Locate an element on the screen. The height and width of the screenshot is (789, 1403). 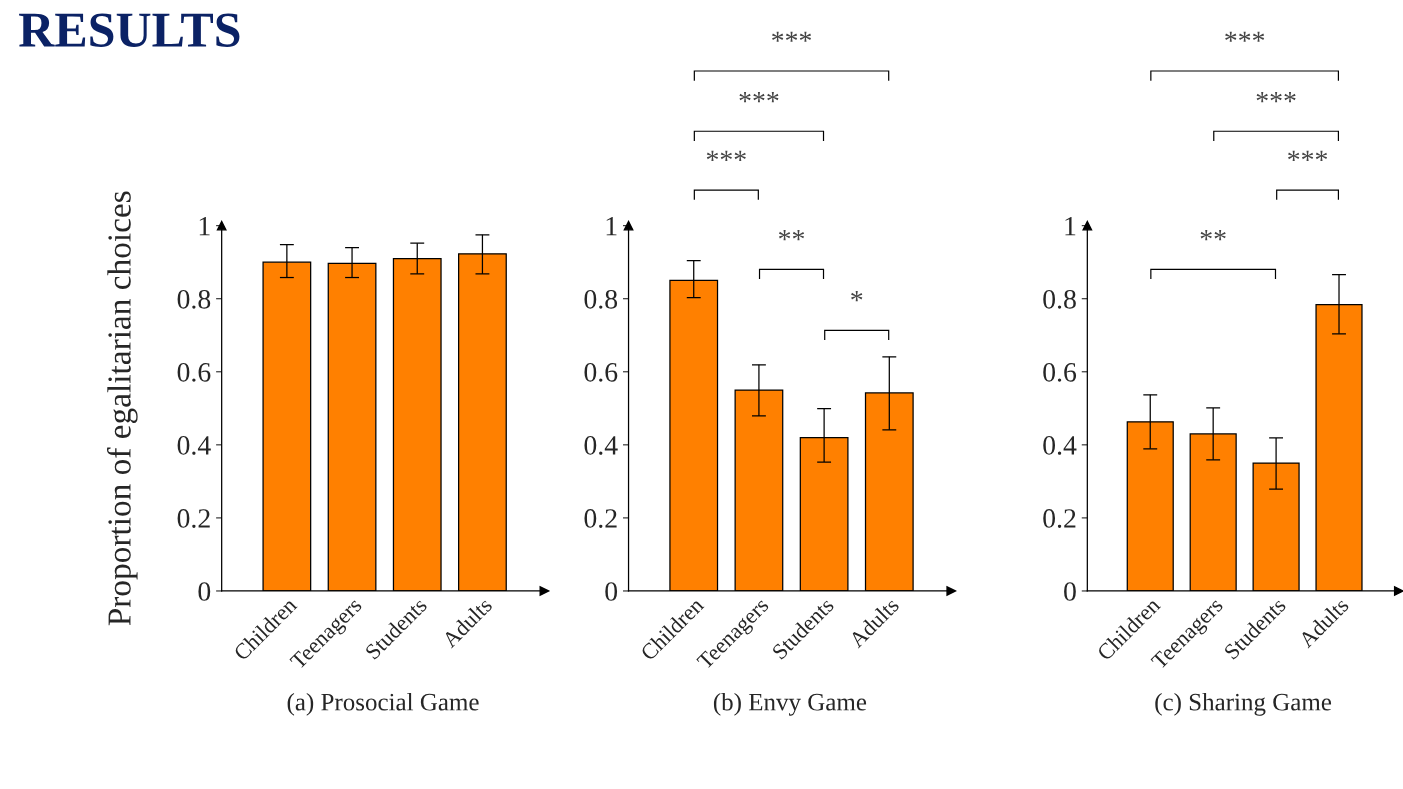
y-axis-title: Proportion of egalitarian choices is located at coordinates (122, 408).